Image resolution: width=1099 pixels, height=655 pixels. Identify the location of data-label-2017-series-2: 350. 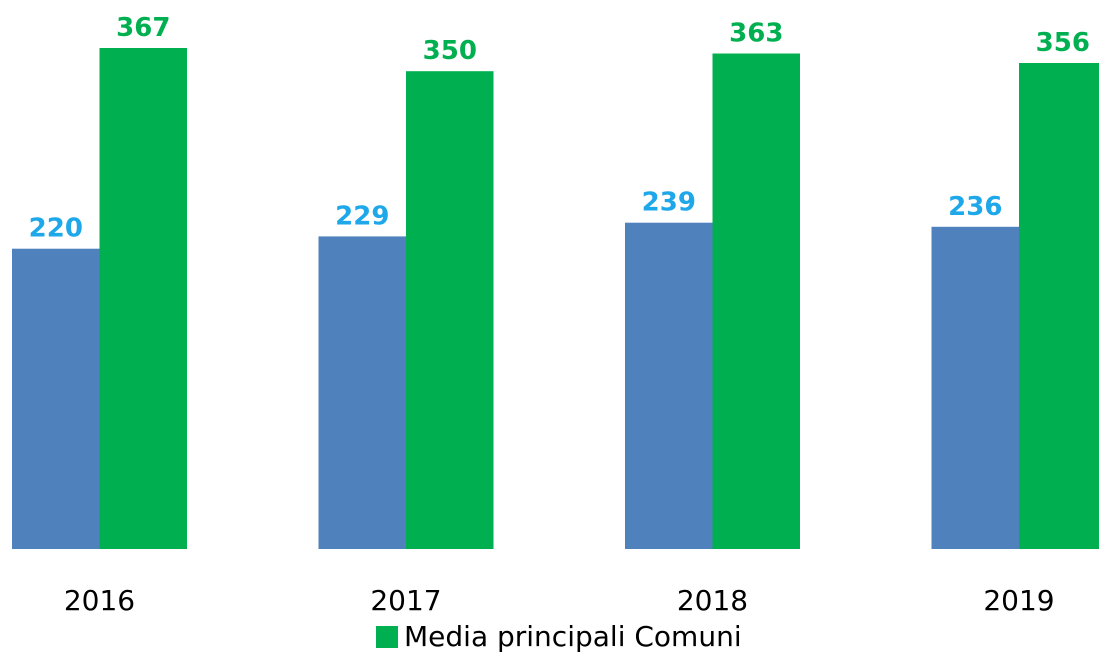
(450, 51).